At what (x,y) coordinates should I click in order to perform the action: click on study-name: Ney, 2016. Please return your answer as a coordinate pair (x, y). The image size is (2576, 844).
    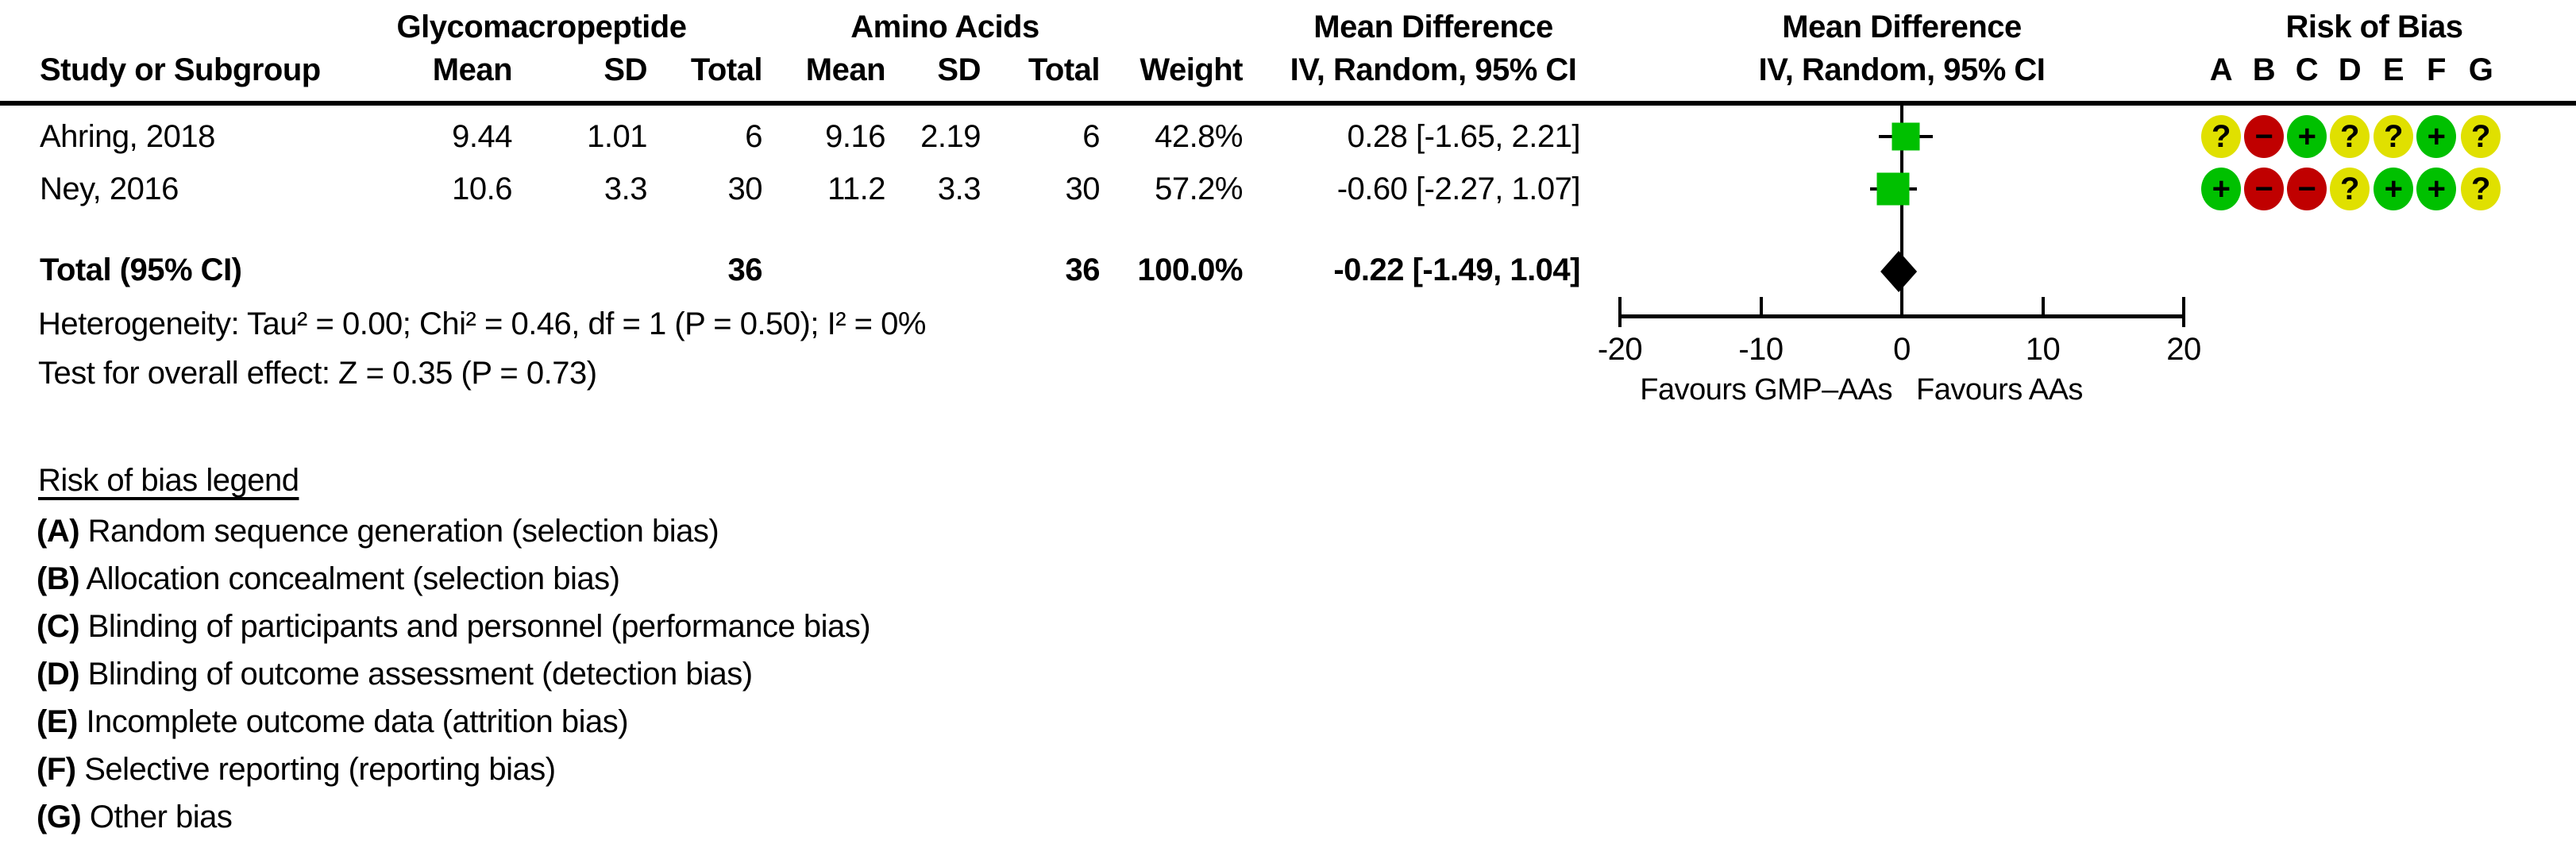
    Looking at the image, I should click on (109, 188).